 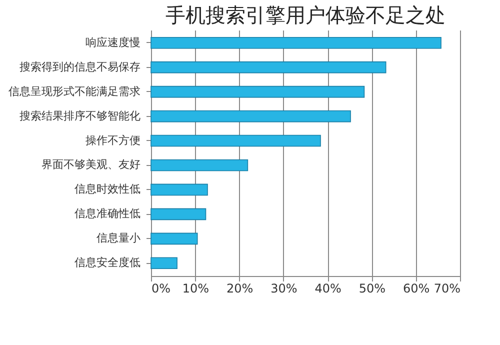 What do you see at coordinates (372, 289) in the screenshot?
I see `x-tick-label: 50%` at bounding box center [372, 289].